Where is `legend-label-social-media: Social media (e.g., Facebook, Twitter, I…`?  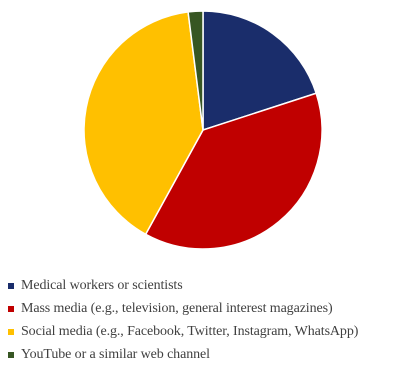
legend-label-social-media: Social media (e.g., Facebook, Twitter, I… is located at coordinates (190, 331).